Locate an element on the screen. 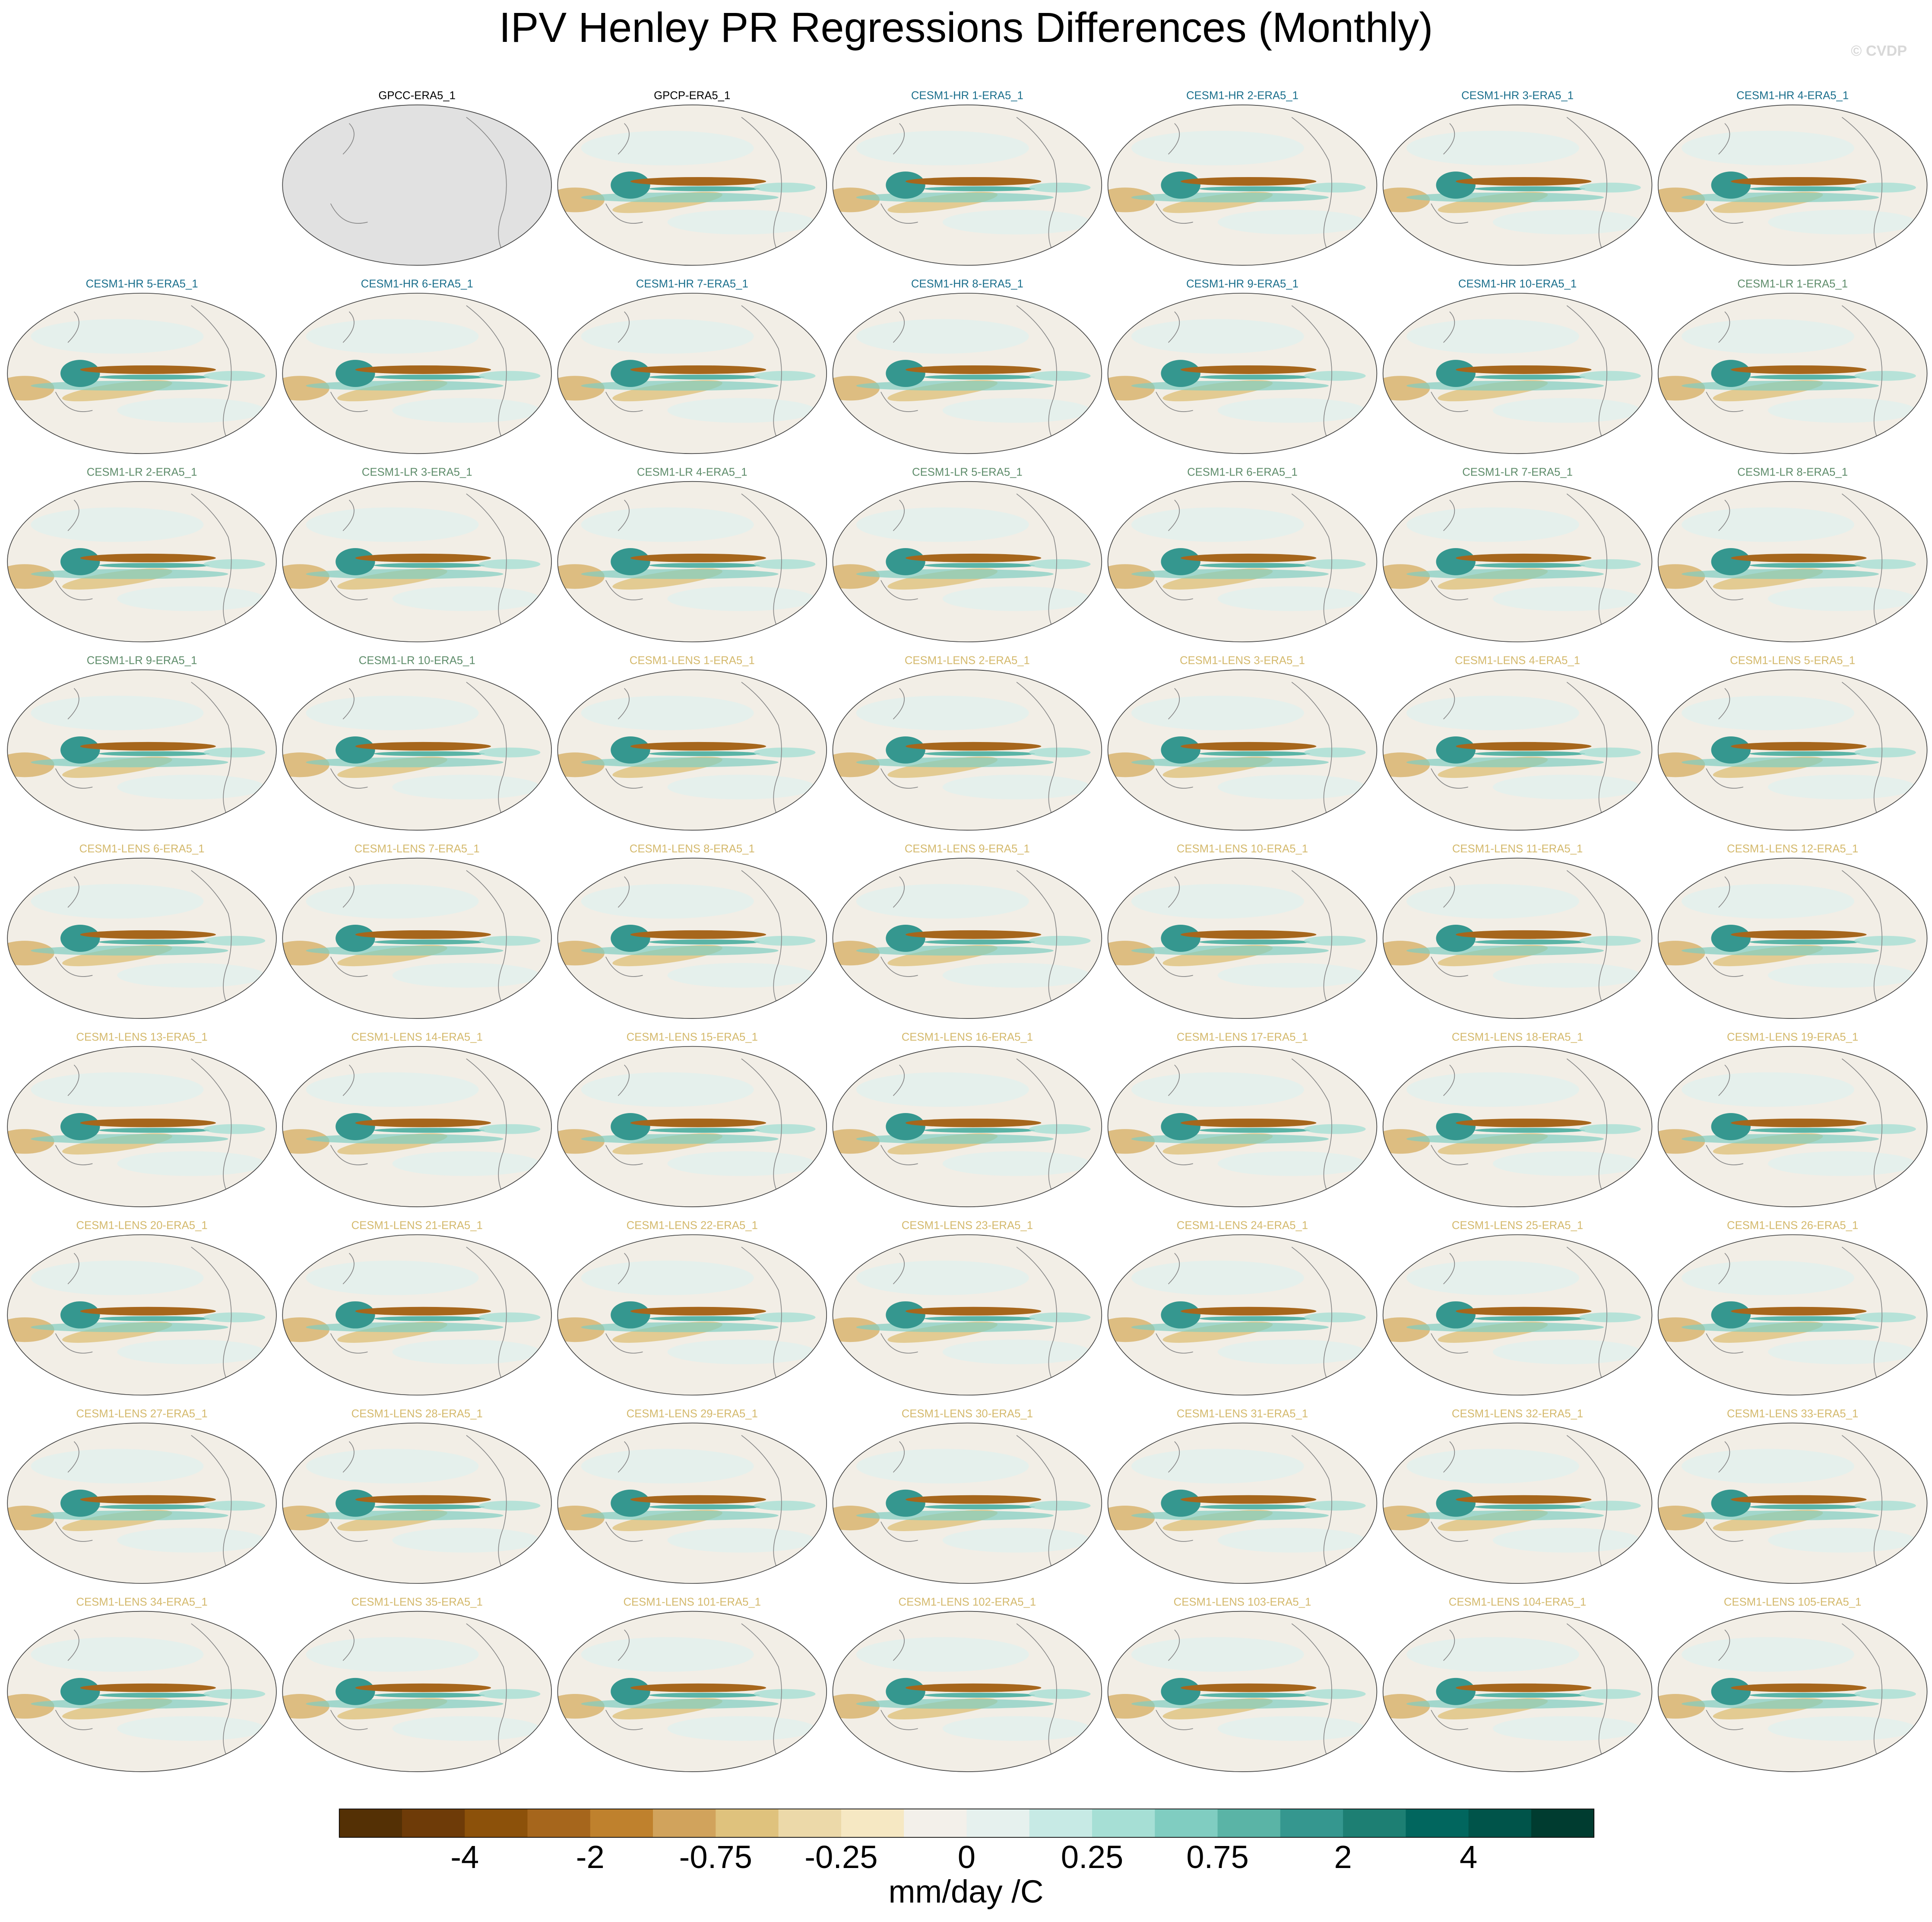  colorbar-tick-label: -2 is located at coordinates (591, 1857).